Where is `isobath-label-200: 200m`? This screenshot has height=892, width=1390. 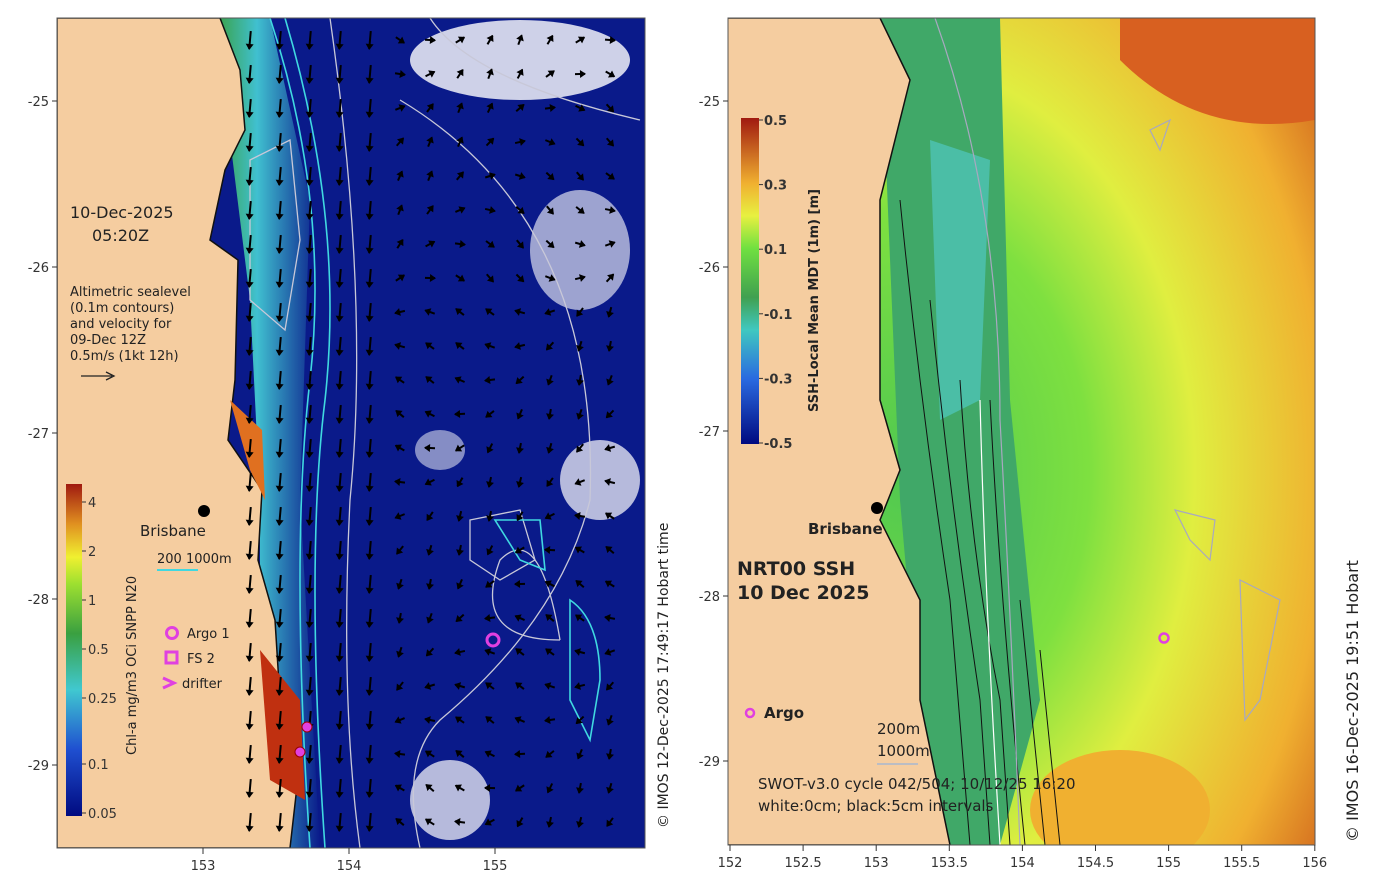 isobath-label-200: 200m is located at coordinates (898, 729).